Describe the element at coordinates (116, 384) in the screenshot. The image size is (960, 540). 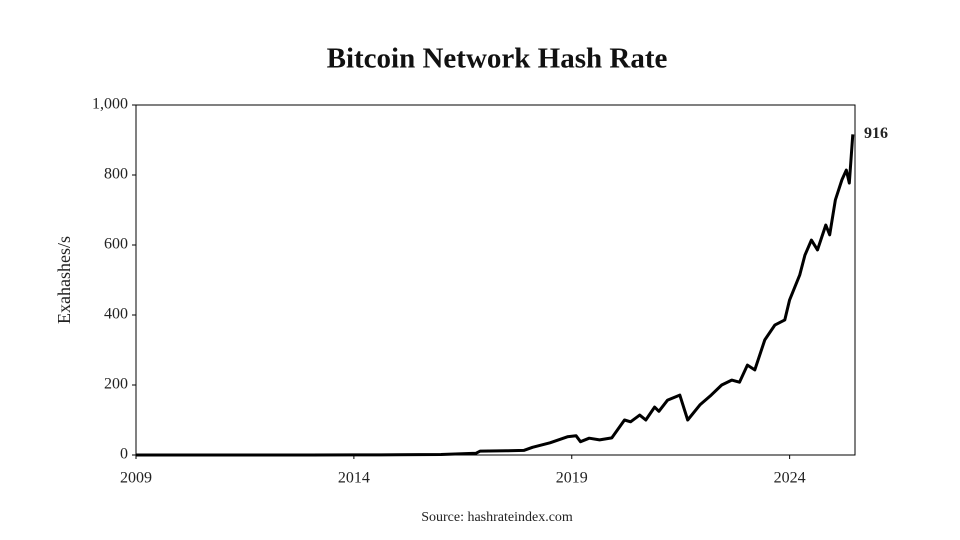
I see `y-tick-label: 200` at that location.